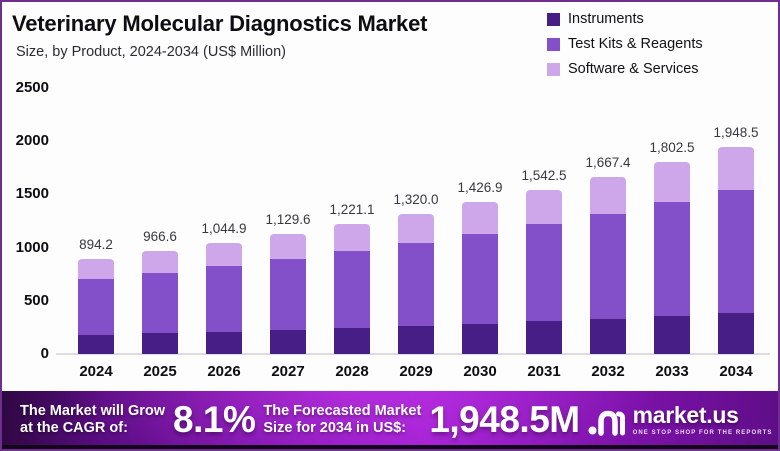 This screenshot has height=451, width=780. What do you see at coordinates (553, 44) in the screenshot?
I see `legend-swatch-test-kits` at bounding box center [553, 44].